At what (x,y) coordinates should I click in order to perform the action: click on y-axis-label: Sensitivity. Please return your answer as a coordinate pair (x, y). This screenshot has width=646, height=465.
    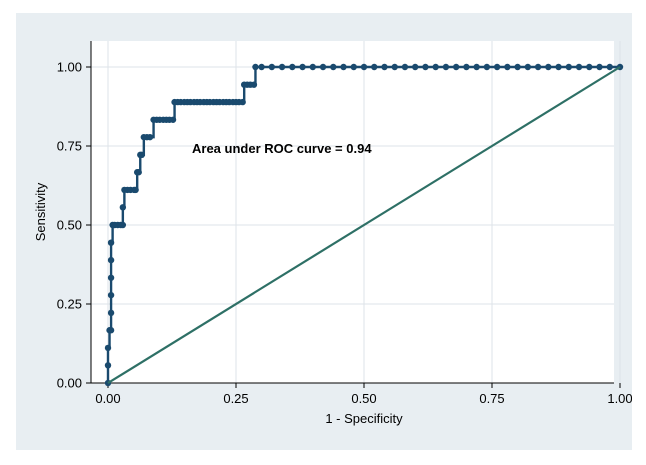
    Looking at the image, I should click on (40, 211).